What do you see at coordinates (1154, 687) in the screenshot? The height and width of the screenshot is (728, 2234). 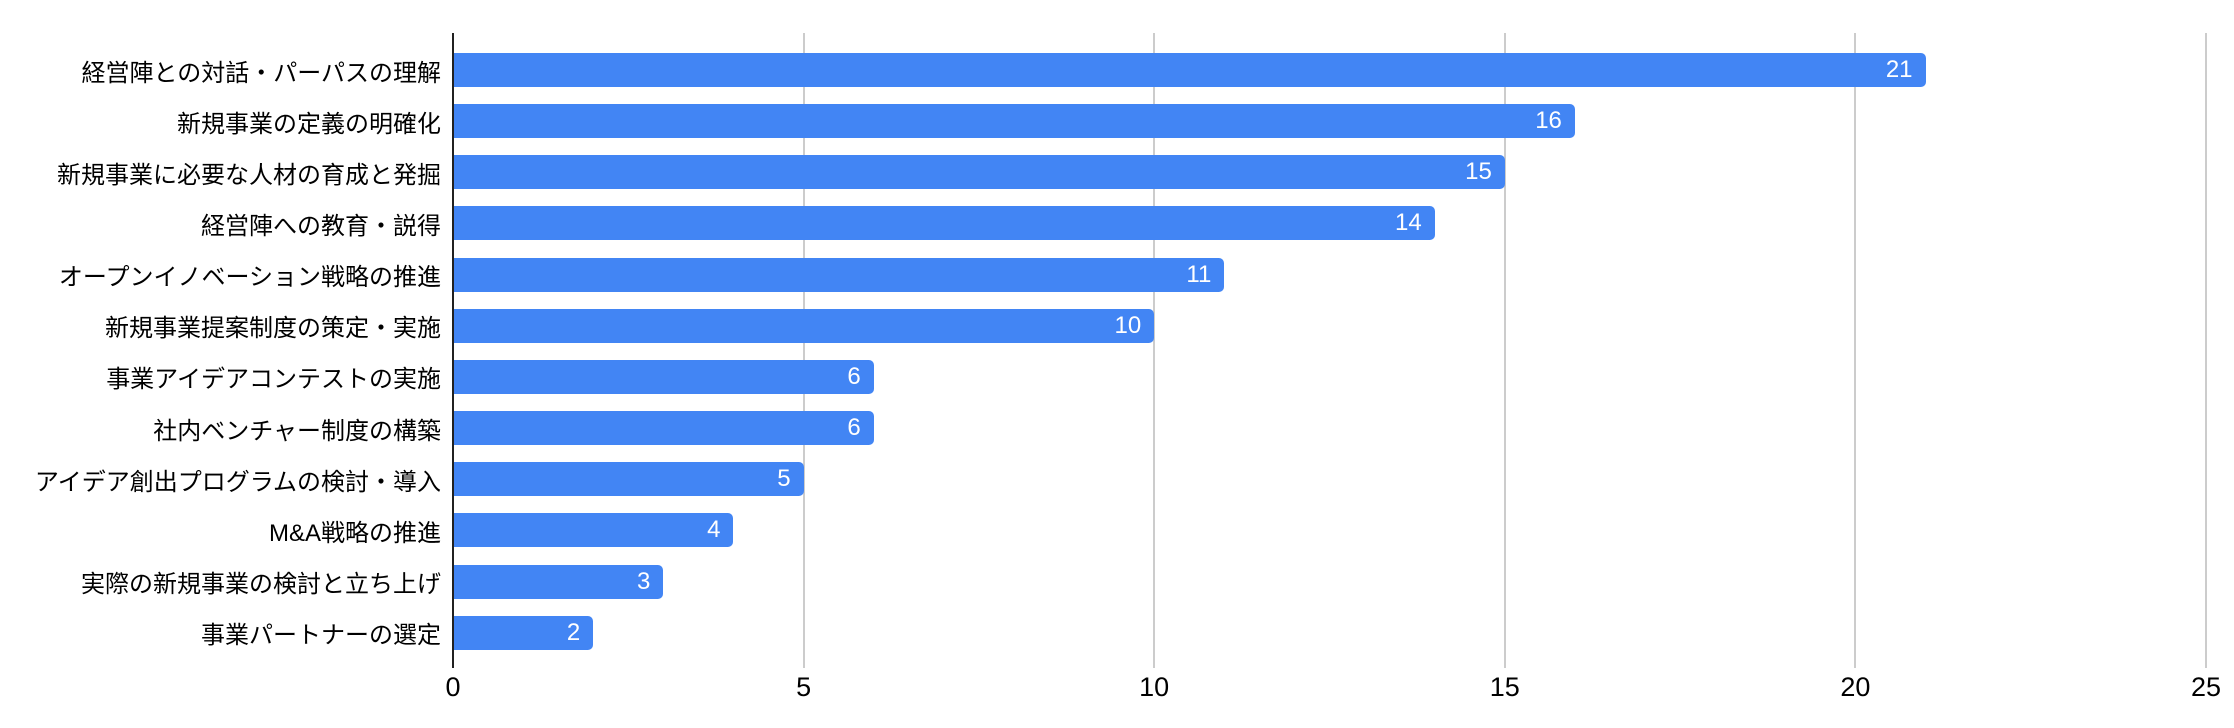 I see `x-tick-label: 10` at bounding box center [1154, 687].